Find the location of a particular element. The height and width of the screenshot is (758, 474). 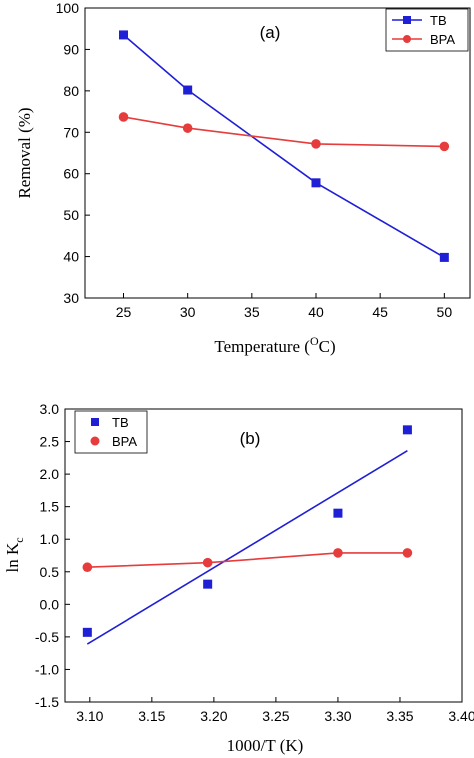

panel-a-label: (a) is located at coordinates (270, 32).